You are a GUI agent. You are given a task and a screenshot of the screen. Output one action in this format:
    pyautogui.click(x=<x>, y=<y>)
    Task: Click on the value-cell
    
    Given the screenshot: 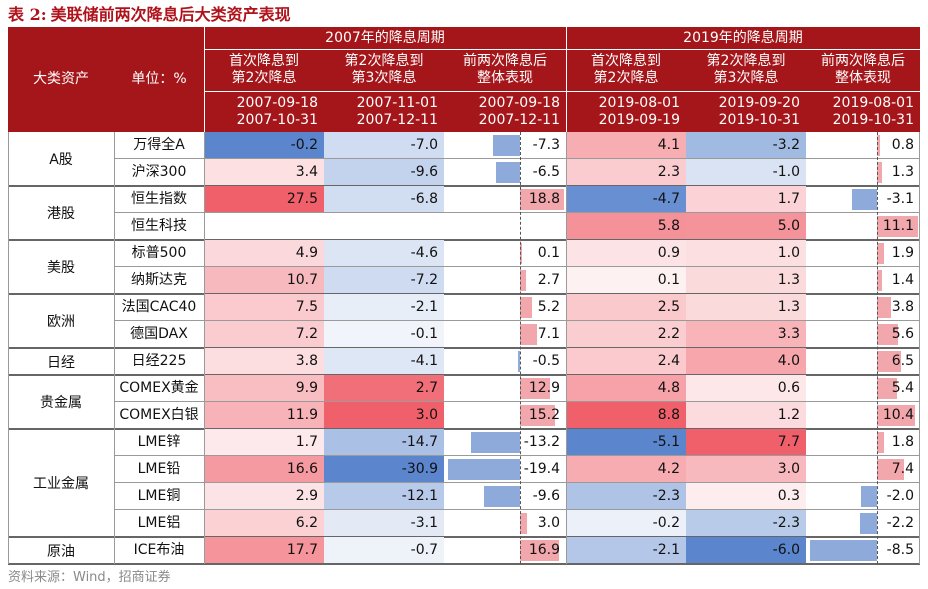 What is the action you would take?
    pyautogui.click(x=264, y=226)
    